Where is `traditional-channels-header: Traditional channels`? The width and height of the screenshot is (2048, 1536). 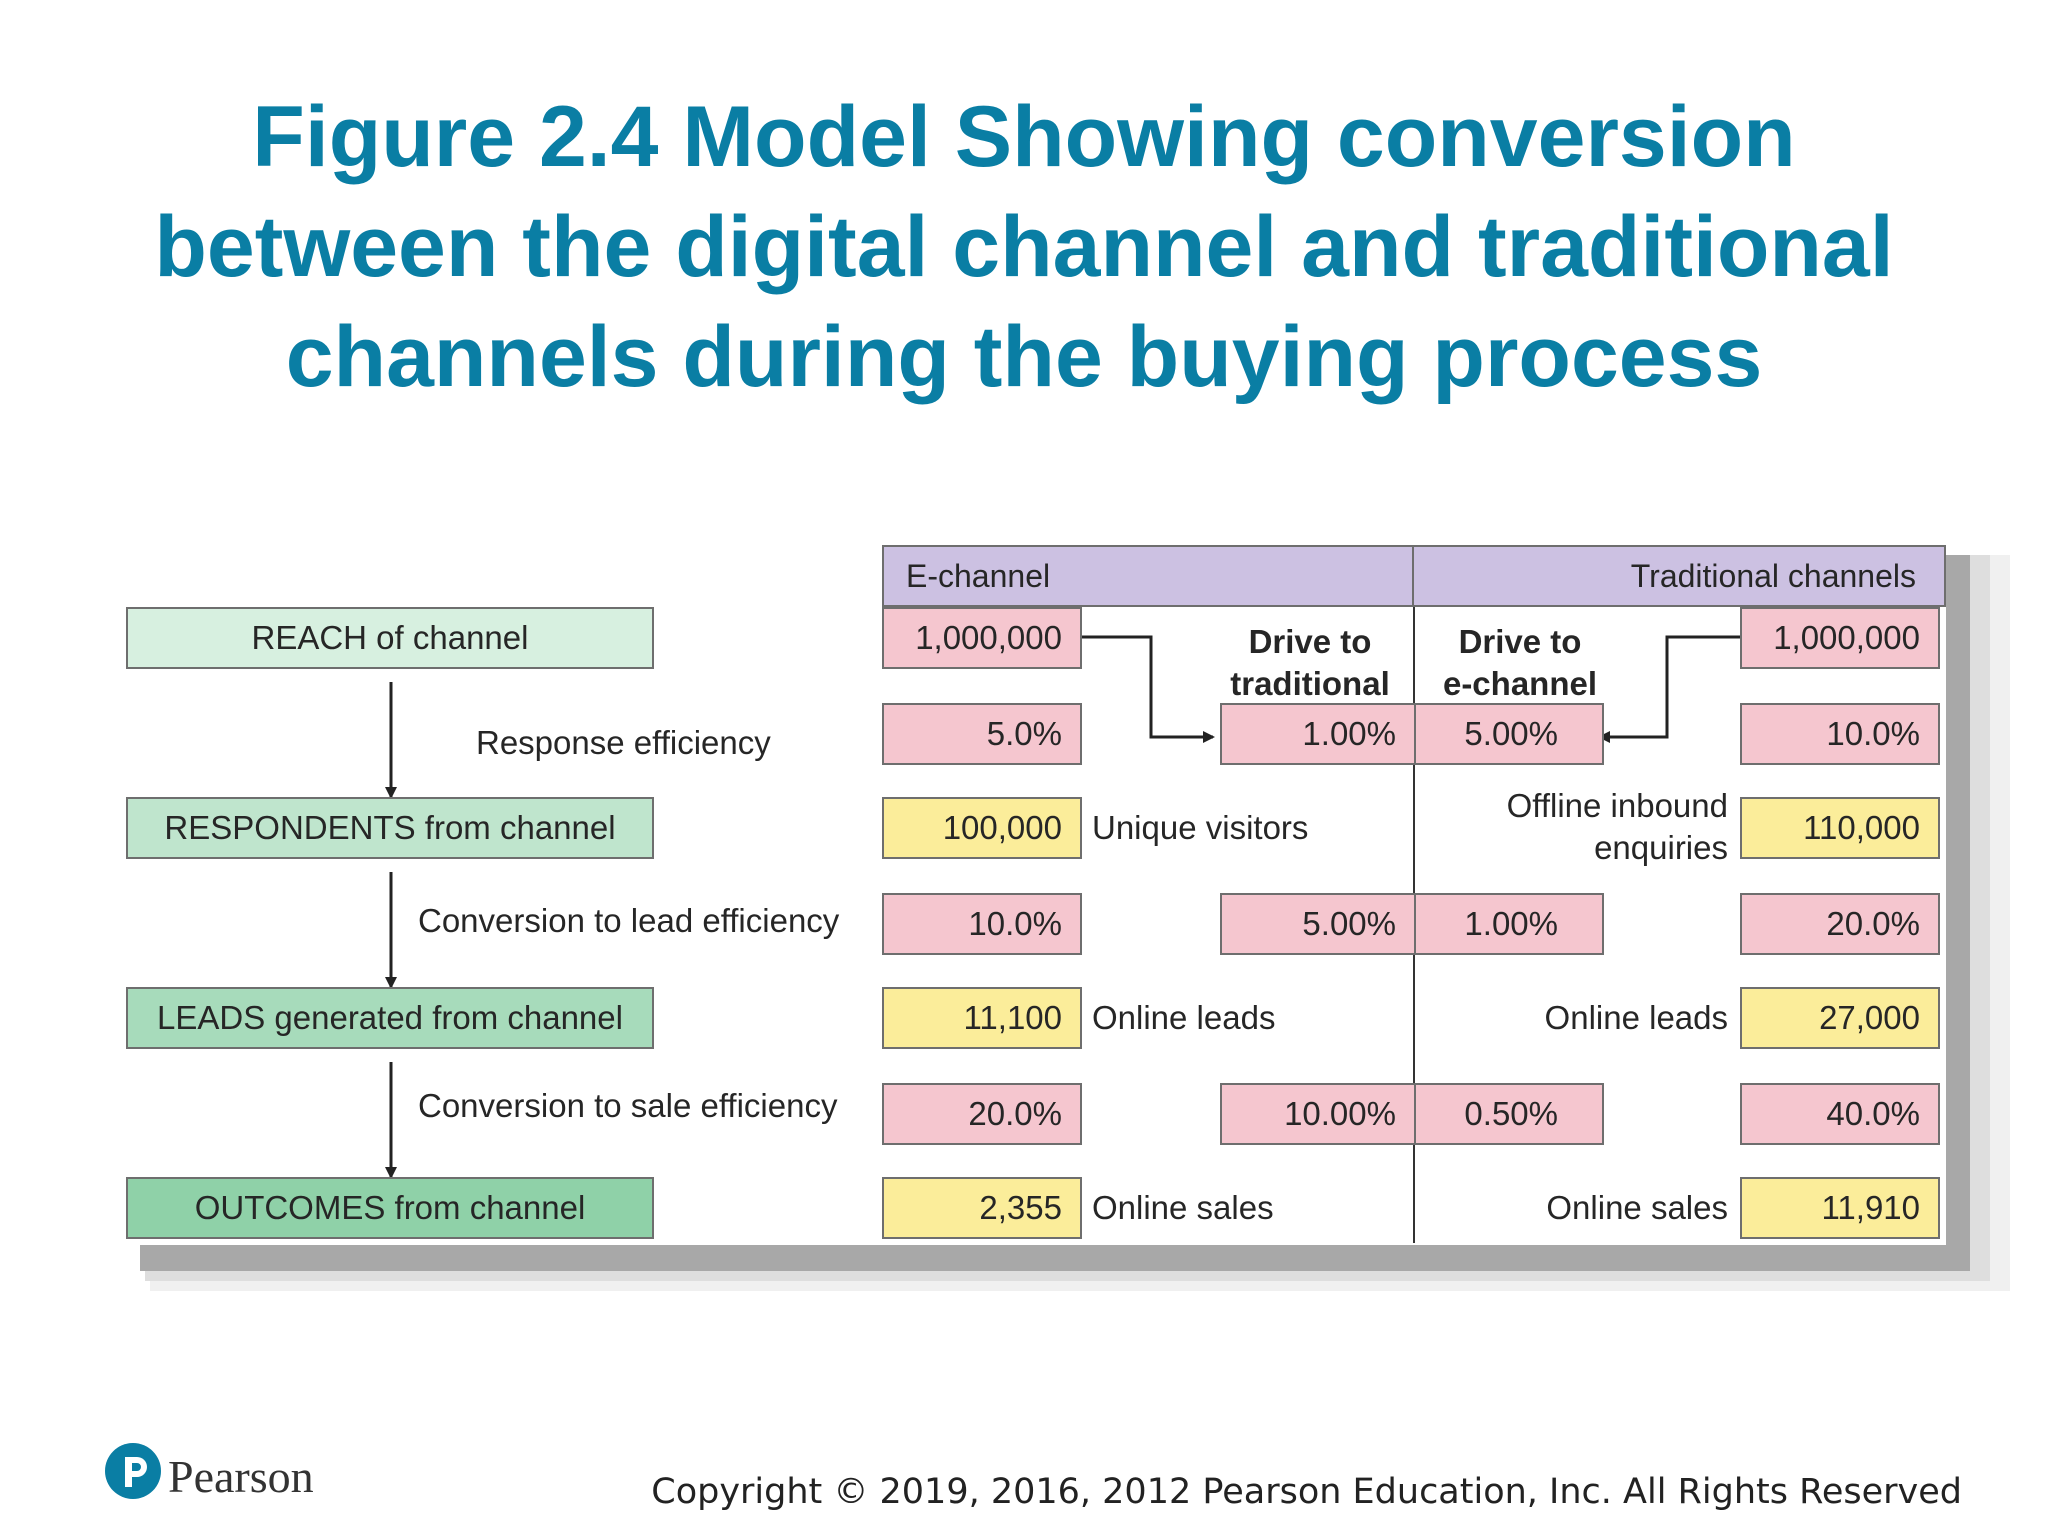 traditional-channels-header: Traditional channels is located at coordinates (1679, 576).